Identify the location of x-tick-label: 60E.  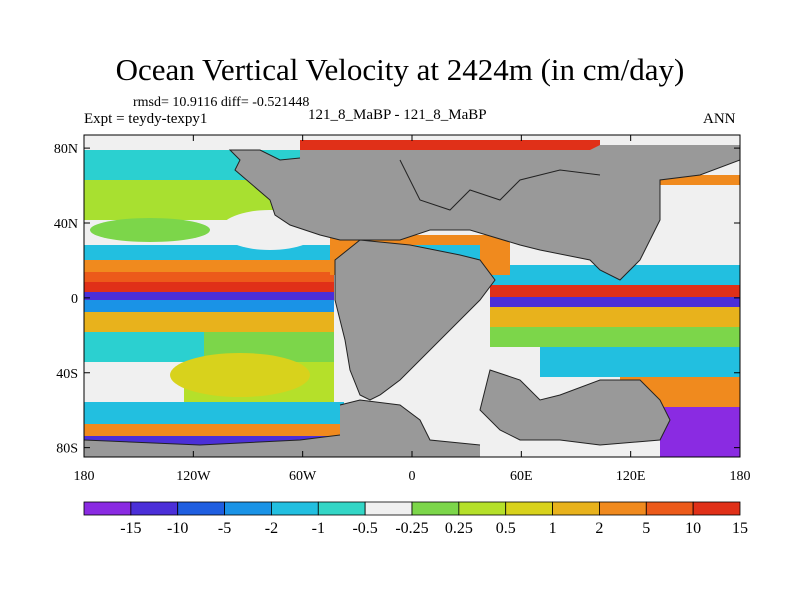
(521, 476).